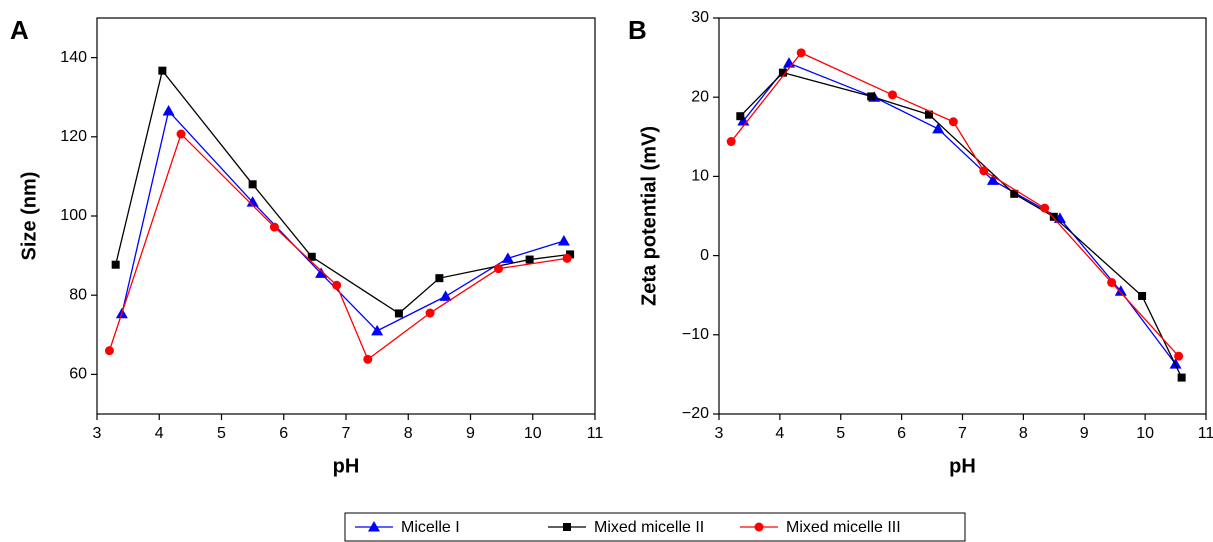 This screenshot has width=1213, height=542. What do you see at coordinates (843, 527) in the screenshot?
I see `legend-label: Mixed micelle III` at bounding box center [843, 527].